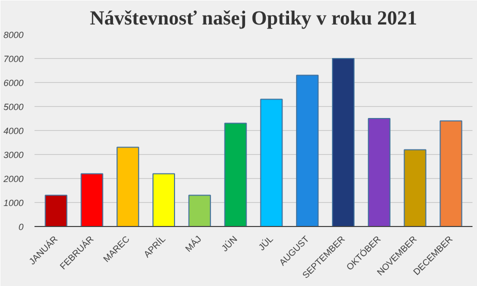 The image size is (477, 286). Describe the element at coordinates (13, 179) in the screenshot. I see `y-tick-label: 2000` at that location.